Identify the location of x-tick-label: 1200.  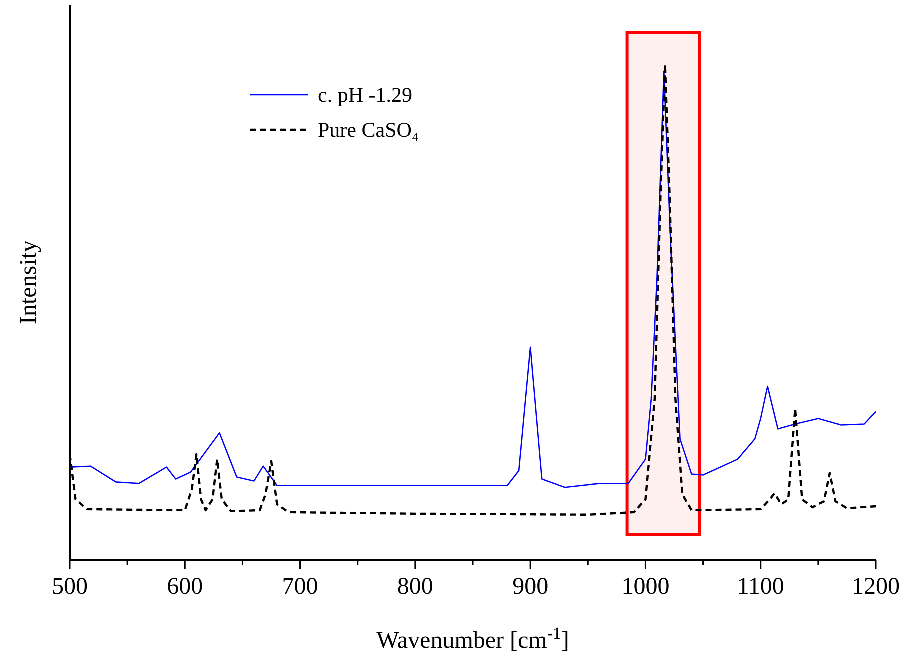
(876, 587).